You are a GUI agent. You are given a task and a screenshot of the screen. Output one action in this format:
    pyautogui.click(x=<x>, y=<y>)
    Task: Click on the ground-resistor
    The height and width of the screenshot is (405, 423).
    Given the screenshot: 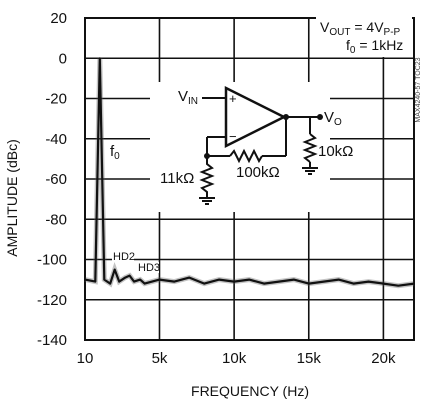 What is the action you would take?
    pyautogui.click(x=207, y=177)
    